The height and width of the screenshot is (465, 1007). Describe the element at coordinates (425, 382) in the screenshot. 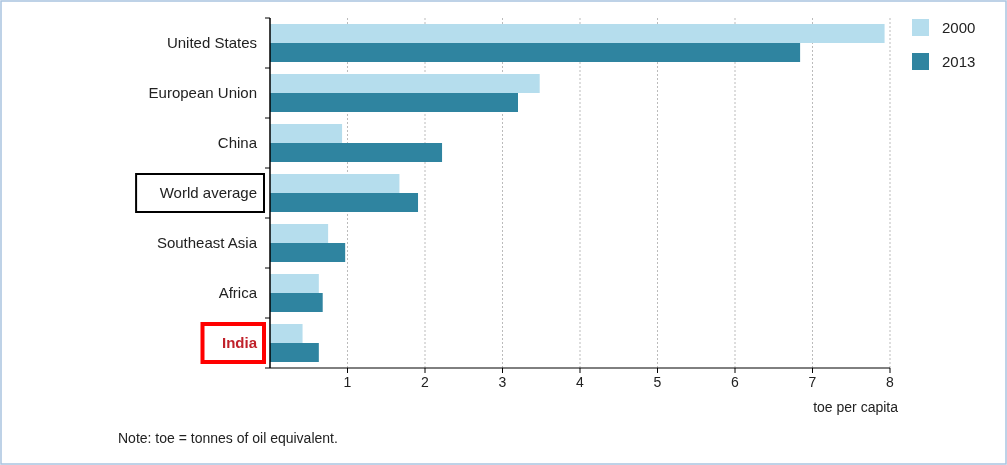

I see `x-tick-label: 2` at that location.